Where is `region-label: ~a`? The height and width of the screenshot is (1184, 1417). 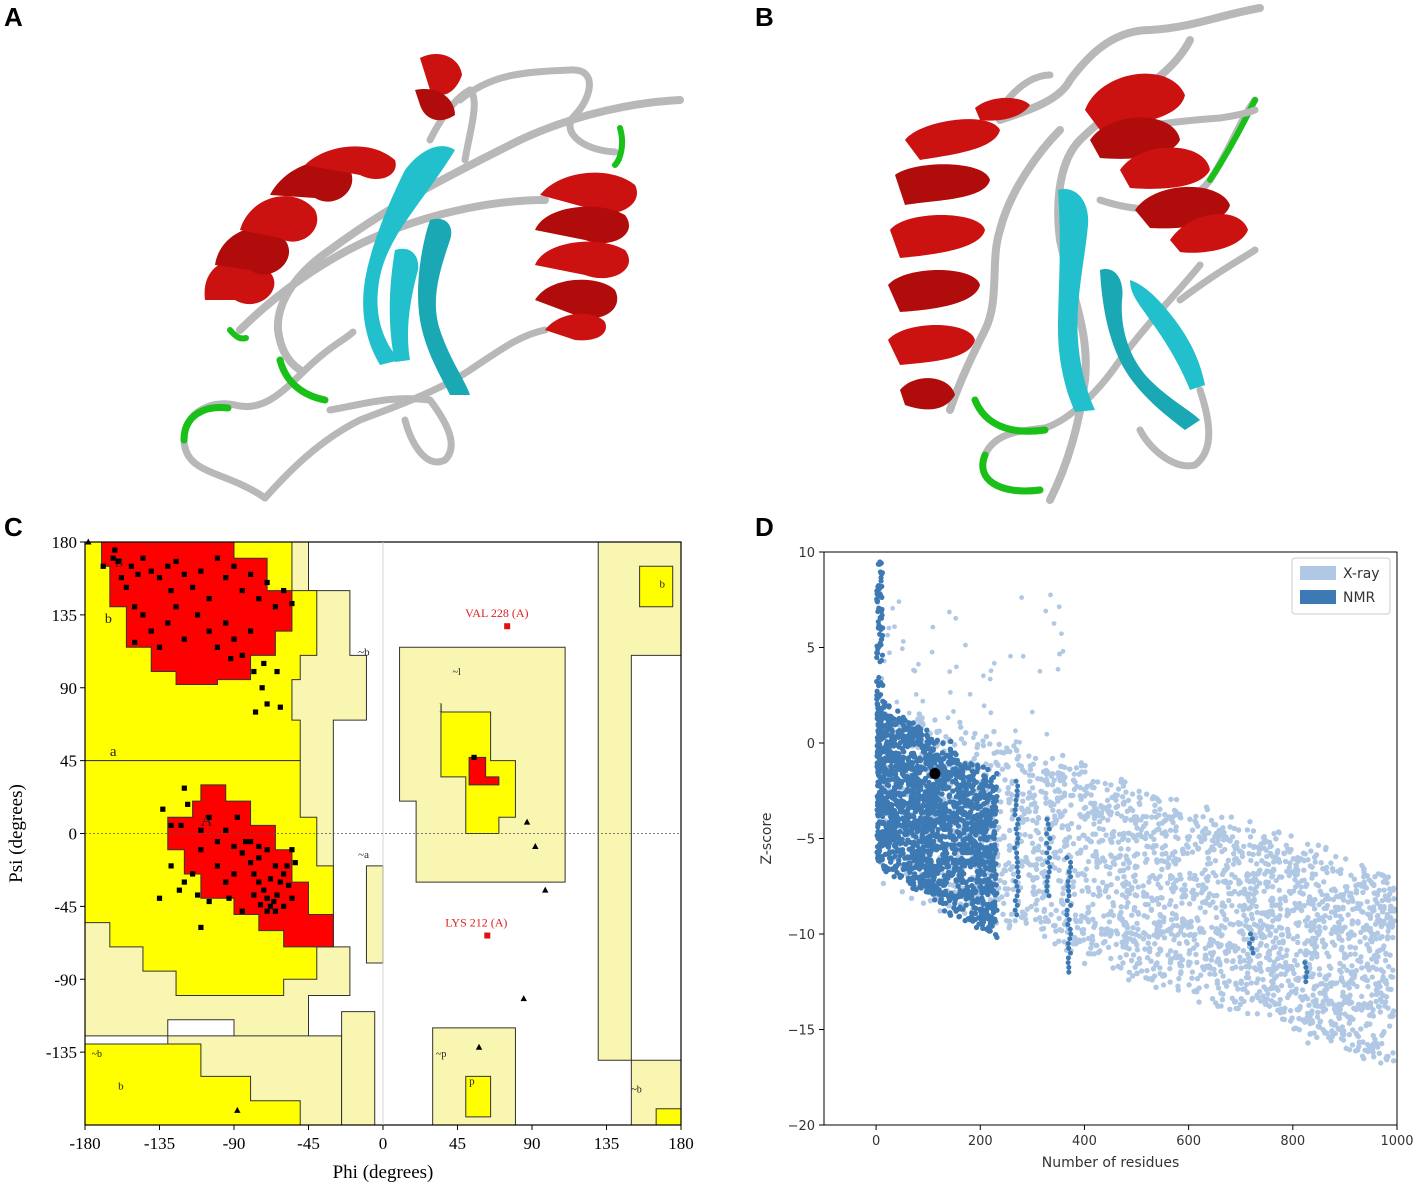 region-label: ~a is located at coordinates (363, 855).